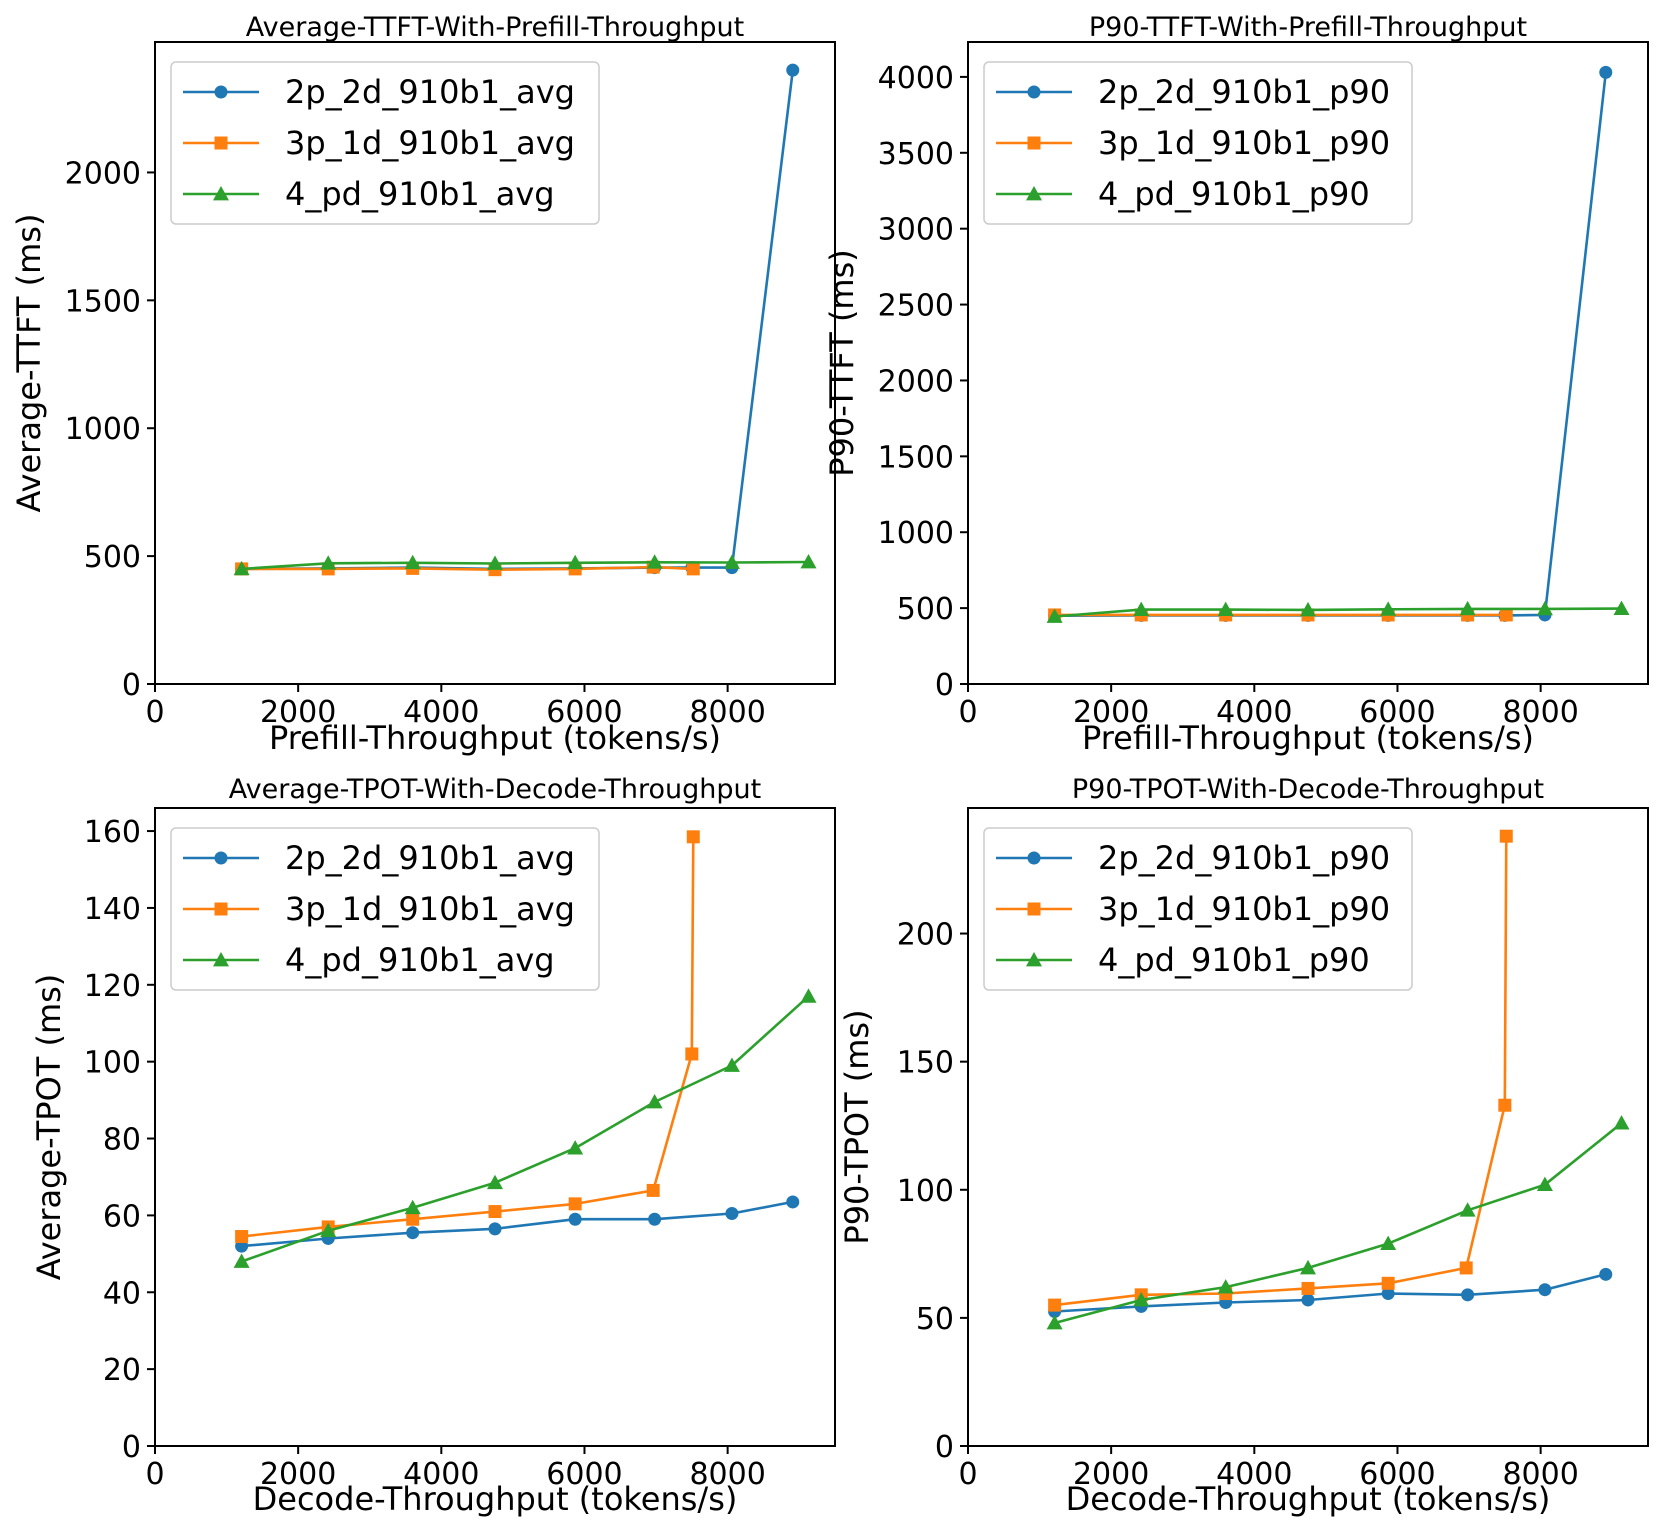 The image size is (1661, 1539). Describe the element at coordinates (1308, 789) in the screenshot. I see `chart-title: P90-TPOT-With-Decode-Throughput` at that location.